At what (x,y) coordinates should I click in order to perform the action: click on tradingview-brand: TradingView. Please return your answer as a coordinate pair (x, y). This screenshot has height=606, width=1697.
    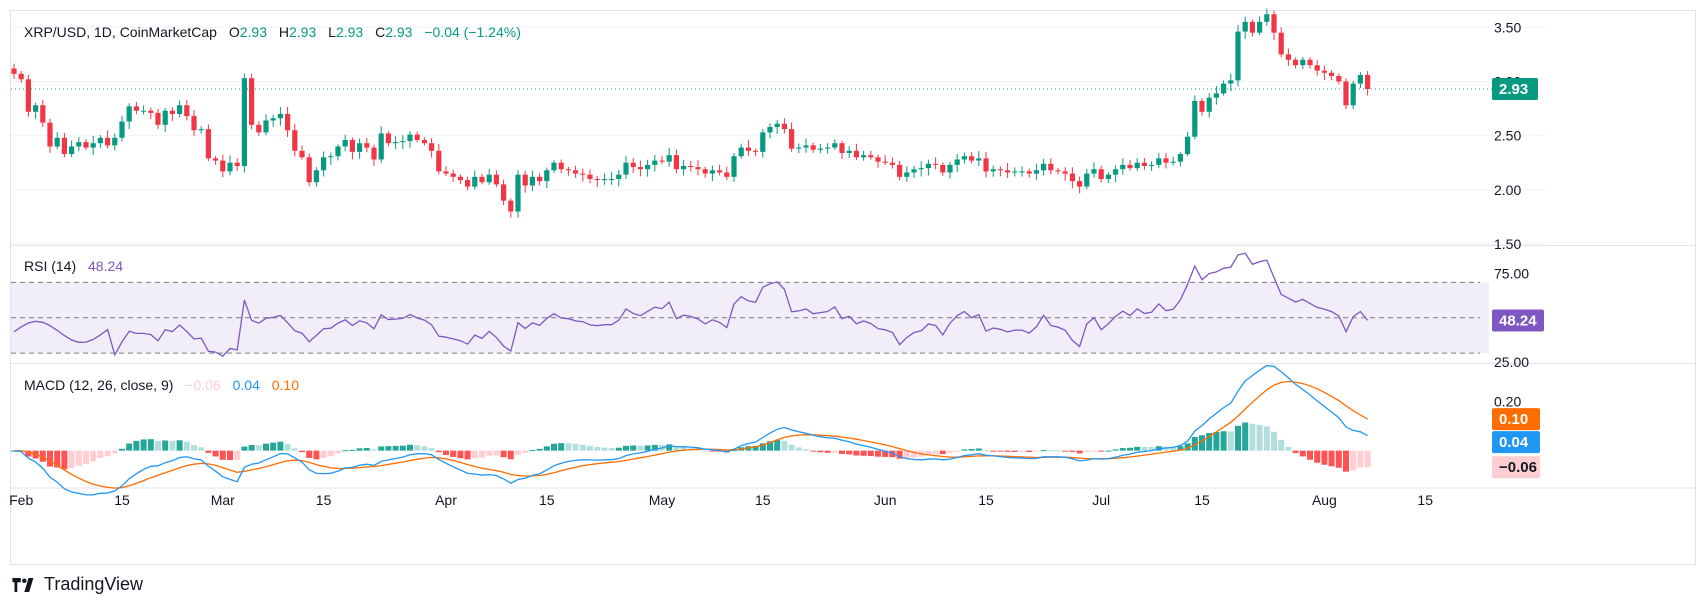
    Looking at the image, I should click on (77, 584).